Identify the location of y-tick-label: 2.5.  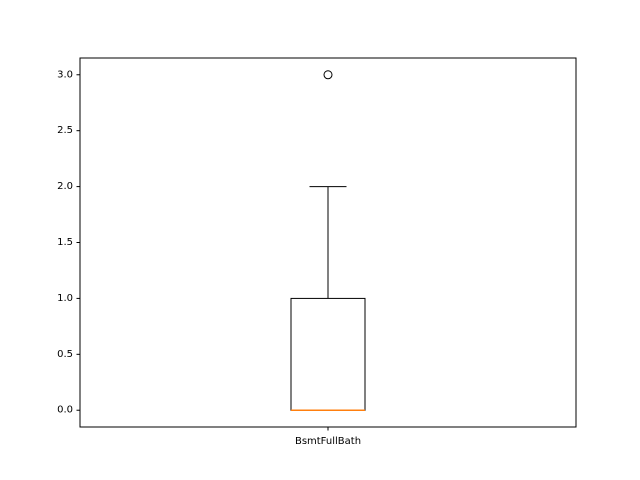
(65, 130).